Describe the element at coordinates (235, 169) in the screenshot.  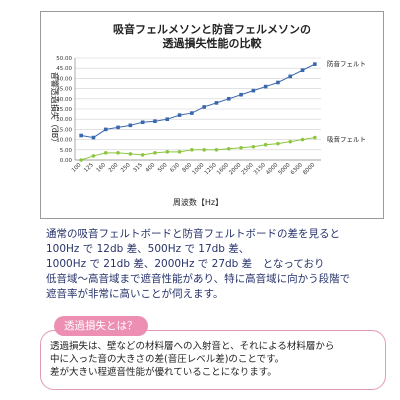
I see `x-tick-label: 2000` at that location.